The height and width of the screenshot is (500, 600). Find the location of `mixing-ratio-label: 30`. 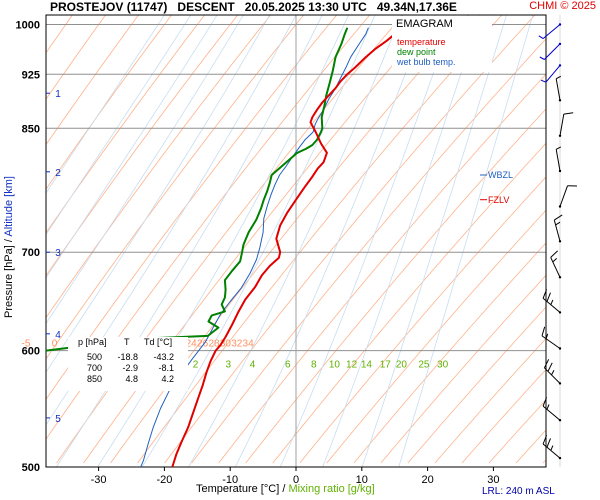

mixing-ratio-label: 30 is located at coordinates (443, 365).